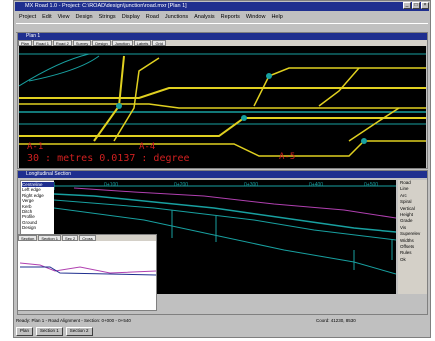  Describe the element at coordinates (230, 17) in the screenshot. I see `menu-reports: Reports` at that location.